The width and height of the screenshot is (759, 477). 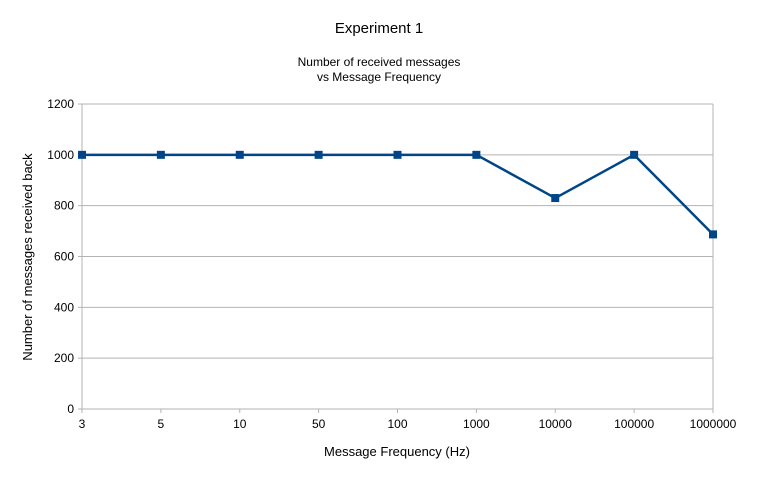 I want to click on series-line, so click(x=398, y=194).